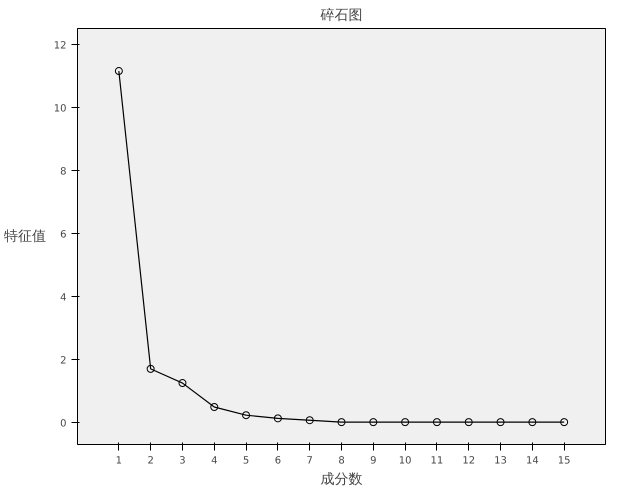 The height and width of the screenshot is (496, 627). Describe the element at coordinates (341, 16) in the screenshot. I see `chart-title: 碎石图` at that location.